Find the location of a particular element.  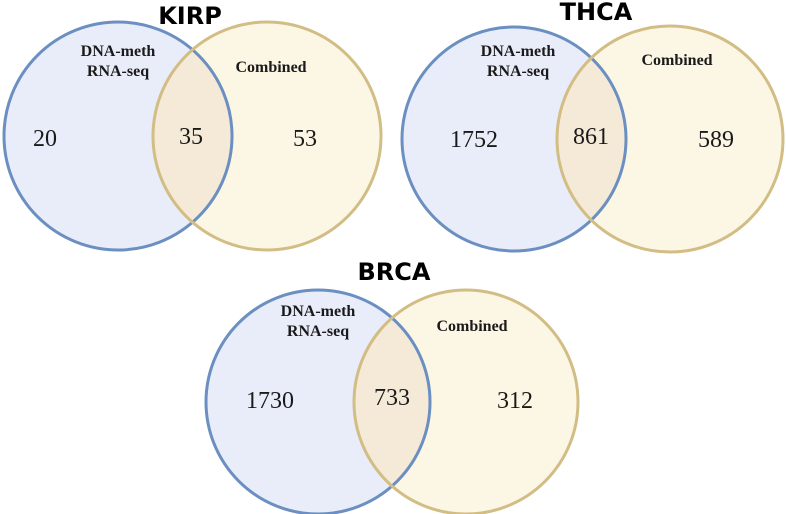

brca-set-b-label: Combined is located at coordinates (471, 326).